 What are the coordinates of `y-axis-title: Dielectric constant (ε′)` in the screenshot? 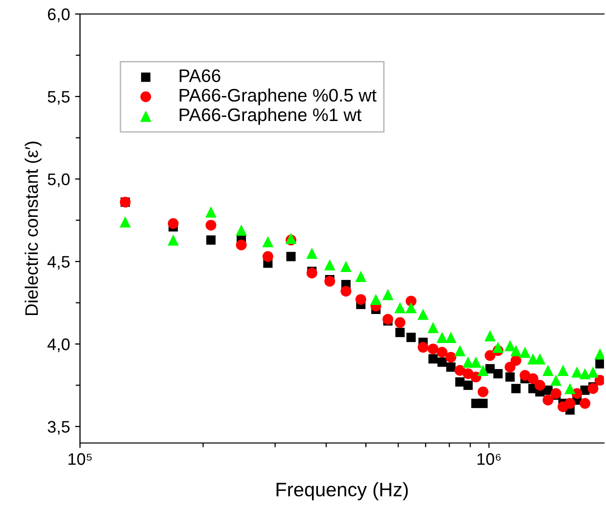 It's located at (33, 229).